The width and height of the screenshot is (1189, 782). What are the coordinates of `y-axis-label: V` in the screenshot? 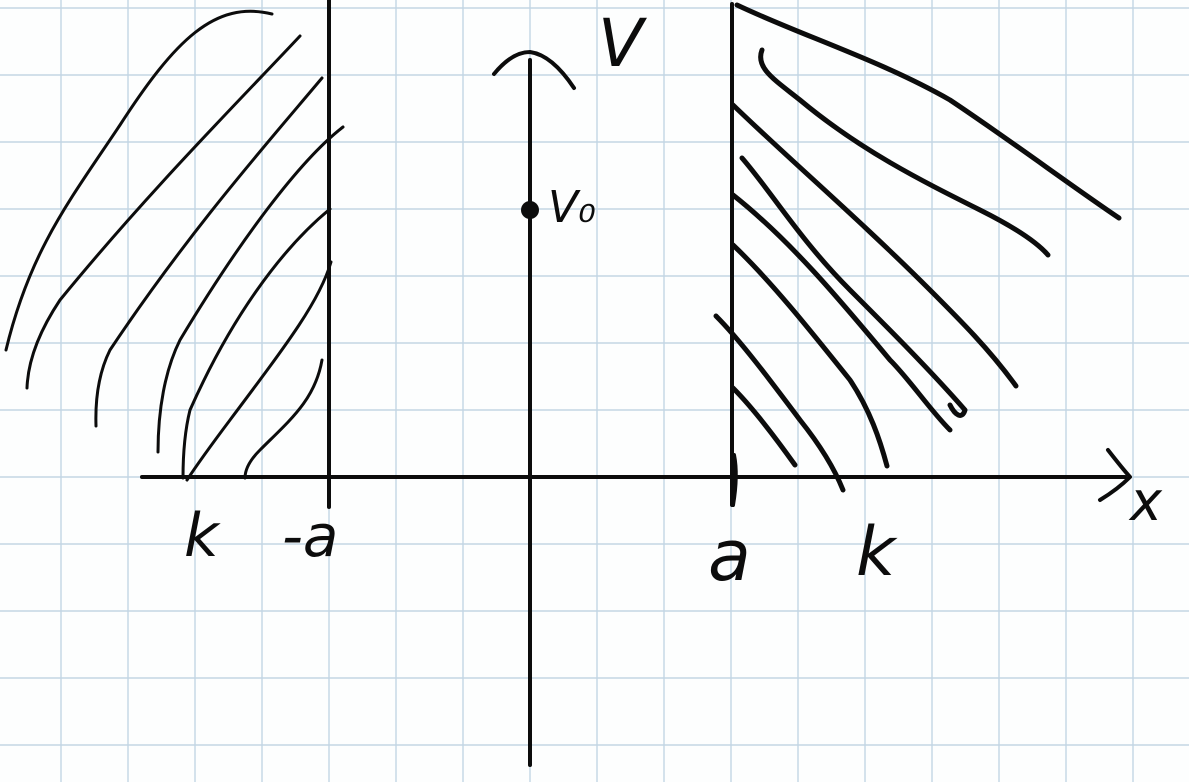 It's located at (622, 43).